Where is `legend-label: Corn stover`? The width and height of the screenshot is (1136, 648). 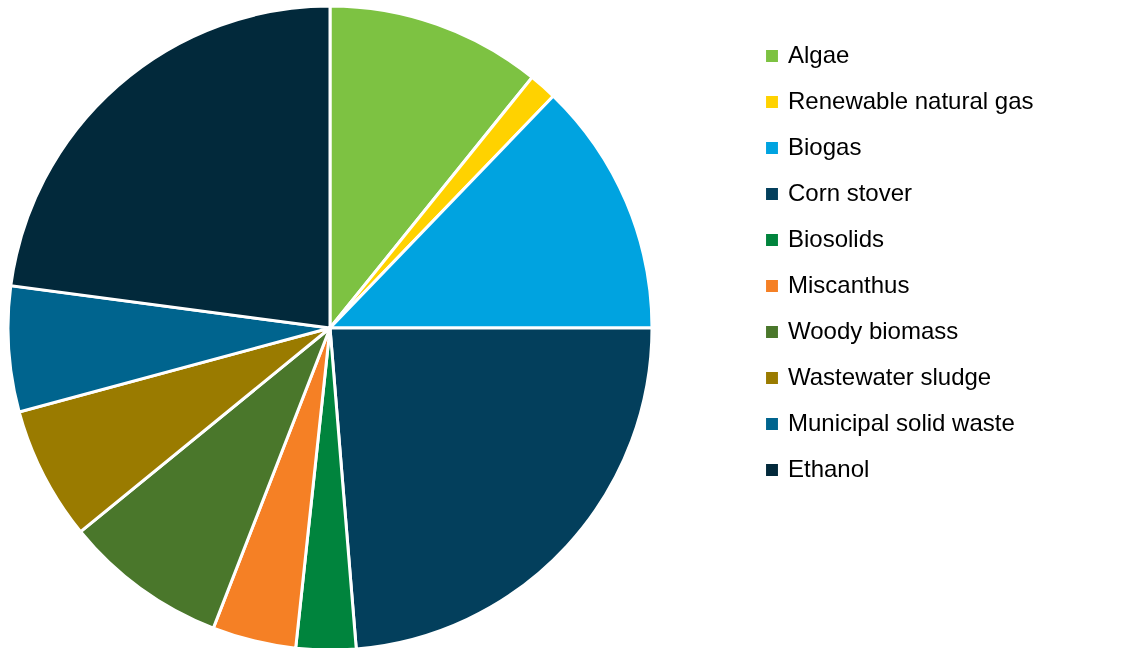
legend-label: Corn stover is located at coordinates (850, 192).